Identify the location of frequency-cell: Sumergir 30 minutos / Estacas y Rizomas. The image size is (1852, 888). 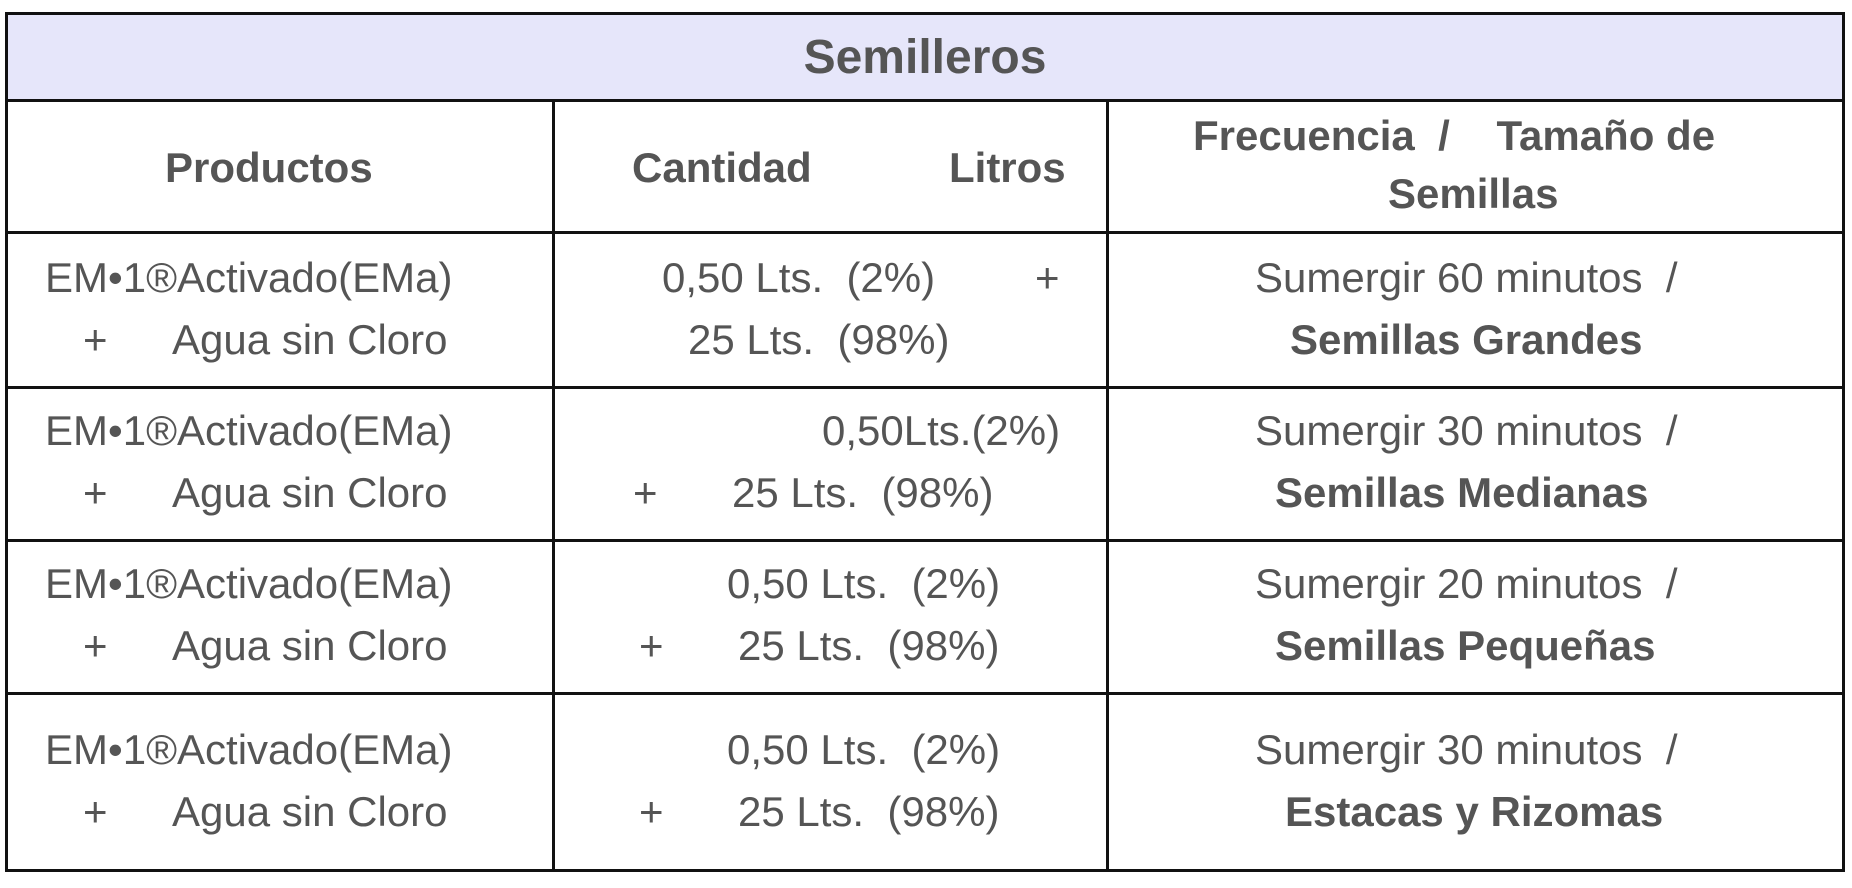
(1475, 782).